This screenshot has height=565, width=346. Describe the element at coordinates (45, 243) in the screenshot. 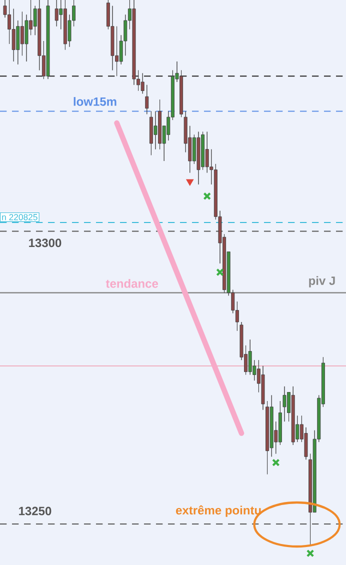

I see `ref-line-label: 13300` at that location.